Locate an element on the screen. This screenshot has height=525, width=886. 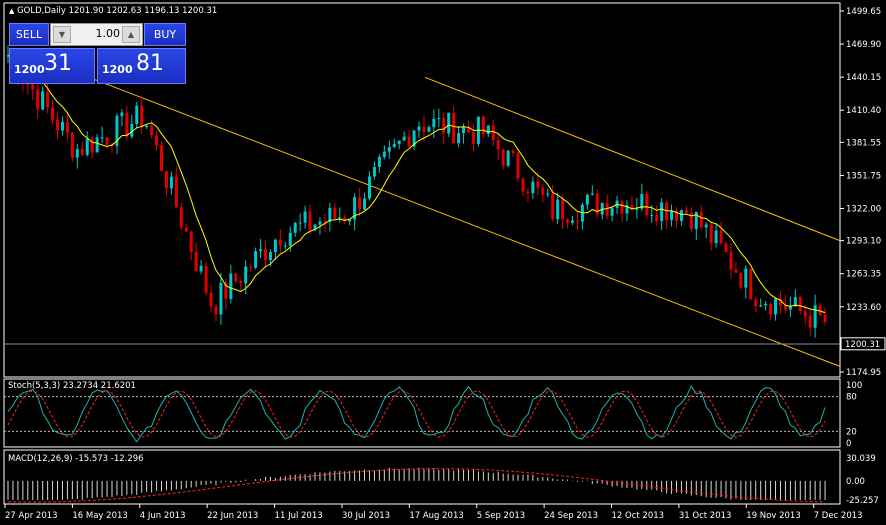
channel-upper-line is located at coordinates (632, 159).